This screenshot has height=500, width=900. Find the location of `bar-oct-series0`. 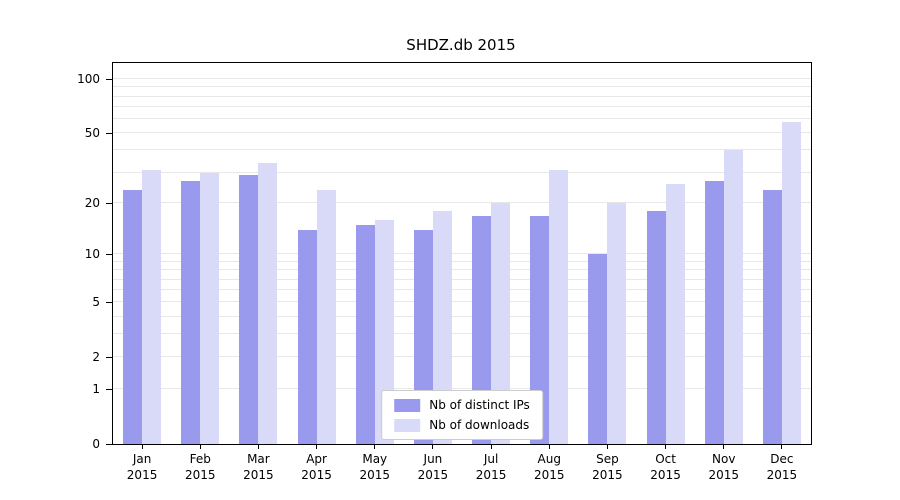

bar-oct-series0 is located at coordinates (656, 327).